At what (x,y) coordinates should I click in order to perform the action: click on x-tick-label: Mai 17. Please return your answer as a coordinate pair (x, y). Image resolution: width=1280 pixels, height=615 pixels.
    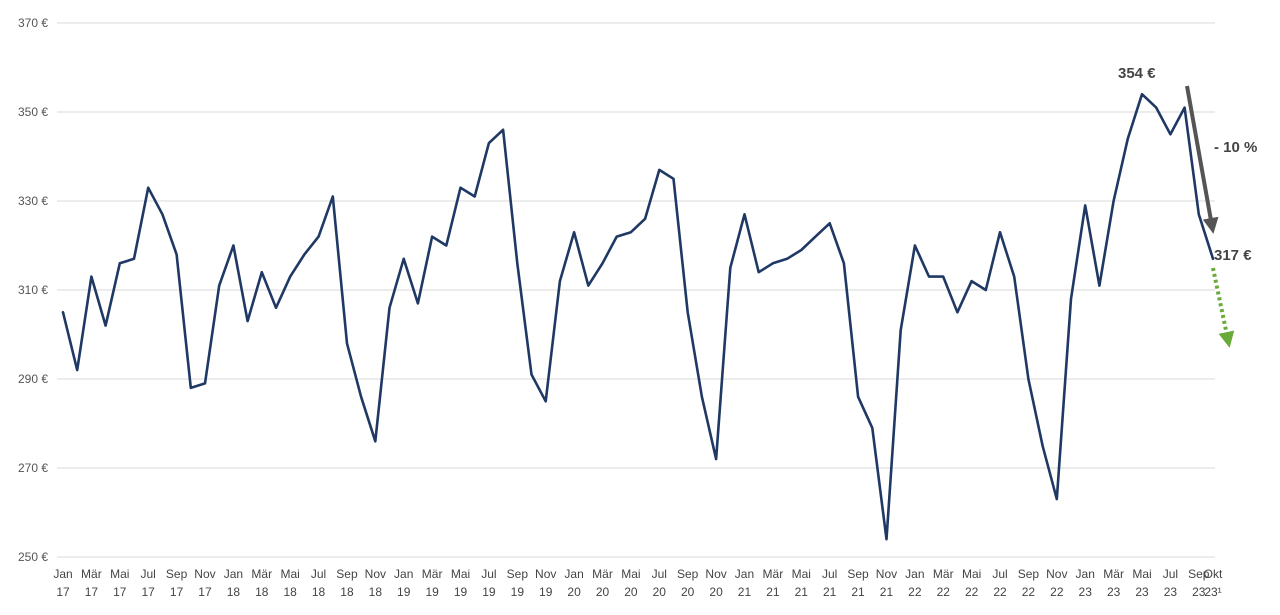
    Looking at the image, I should click on (119, 583).